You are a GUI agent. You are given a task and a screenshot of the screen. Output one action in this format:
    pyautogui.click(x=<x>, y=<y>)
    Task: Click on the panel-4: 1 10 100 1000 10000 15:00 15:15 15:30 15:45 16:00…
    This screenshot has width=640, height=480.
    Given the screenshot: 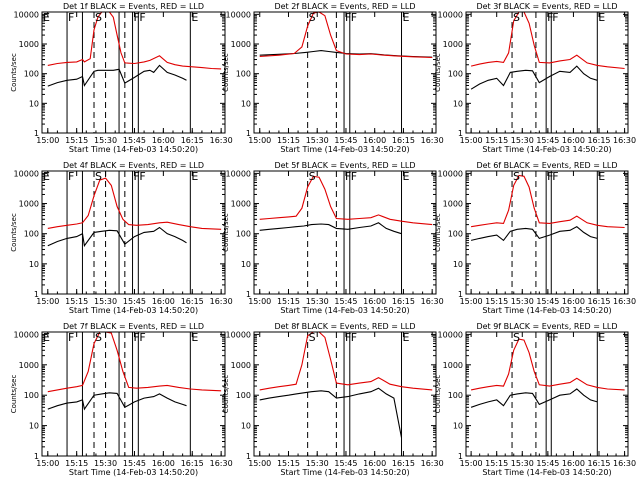 What is the action you would take?
    pyautogui.click(x=121, y=238)
    